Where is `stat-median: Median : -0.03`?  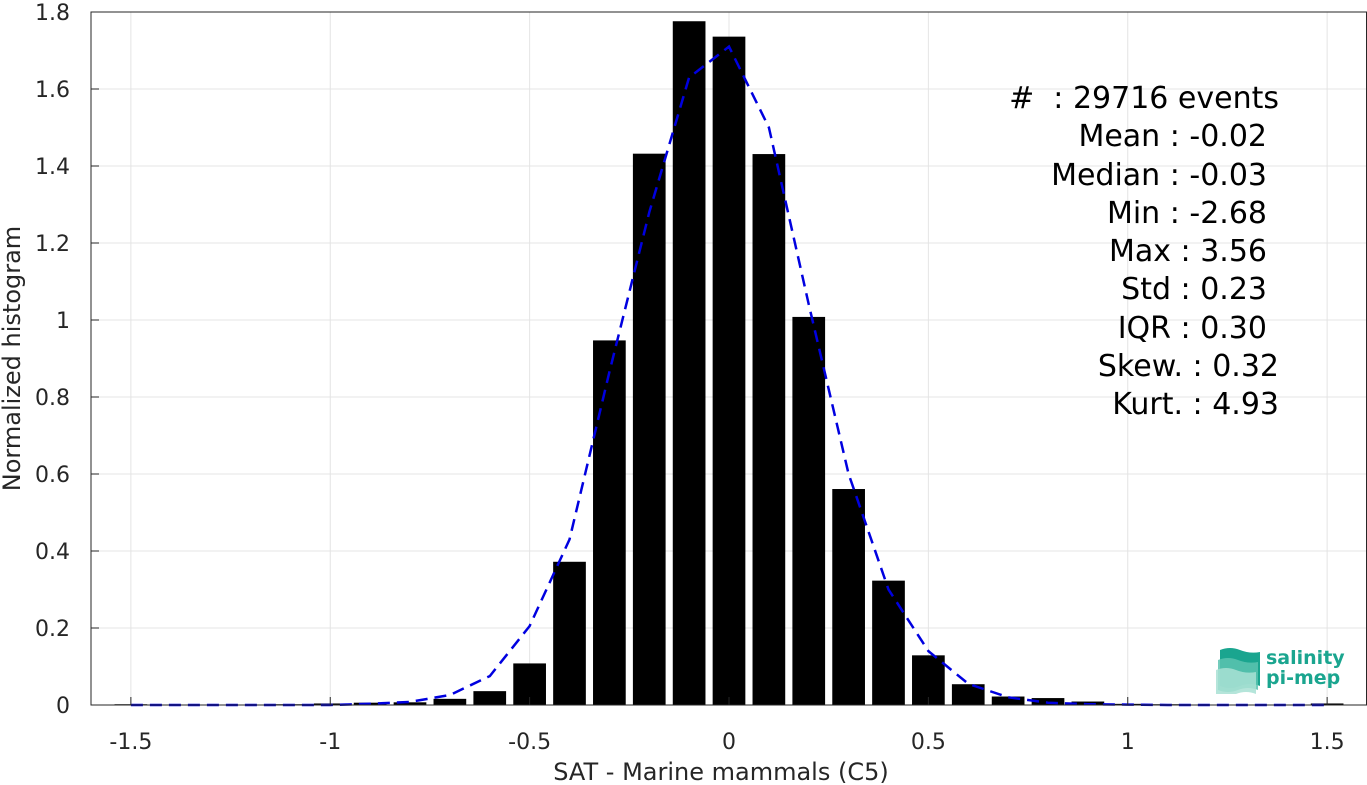 stat-median: Median : -0.03 is located at coordinates (1159, 175).